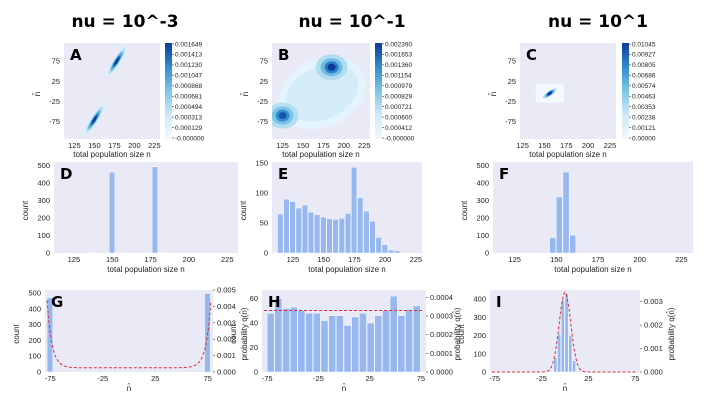  What do you see at coordinates (188, 97) in the screenshot?
I see `colorbar-tick-label: 0.000681` at bounding box center [188, 97].